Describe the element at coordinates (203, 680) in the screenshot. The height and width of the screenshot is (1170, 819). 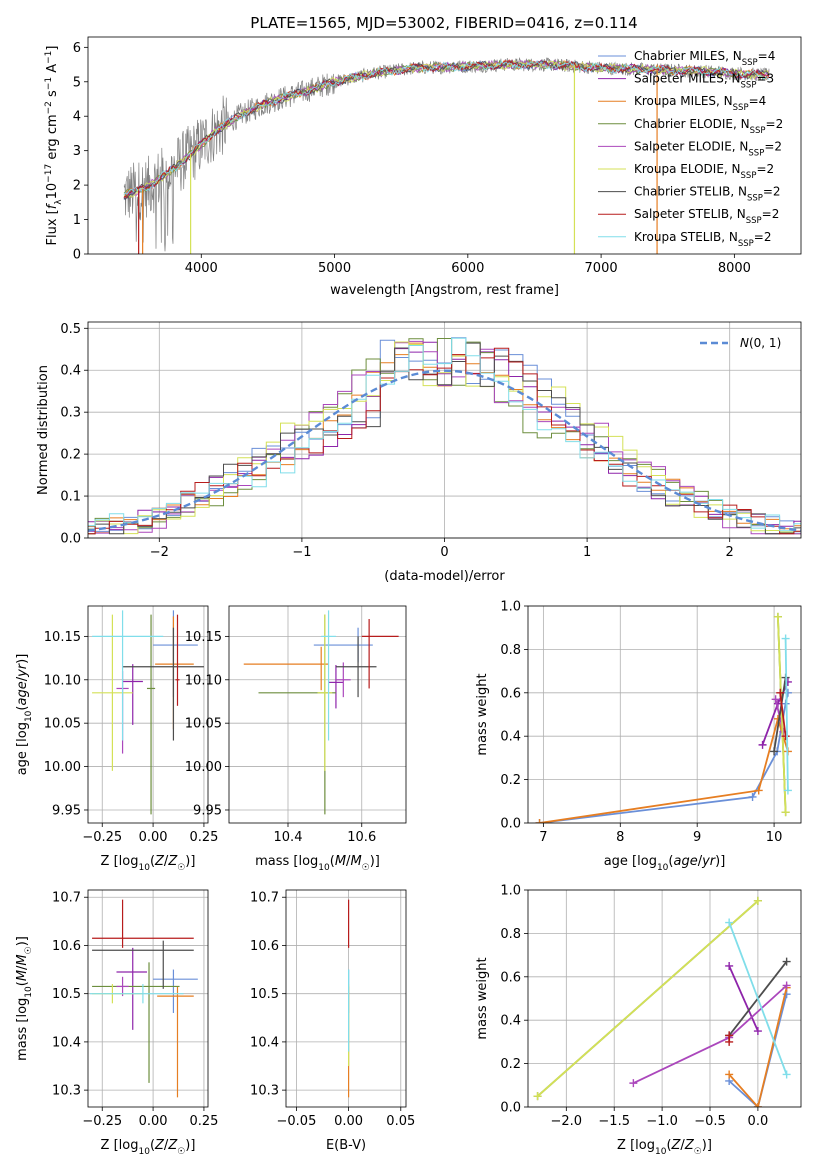
I see `y-tick-label: 10.10` at that location.